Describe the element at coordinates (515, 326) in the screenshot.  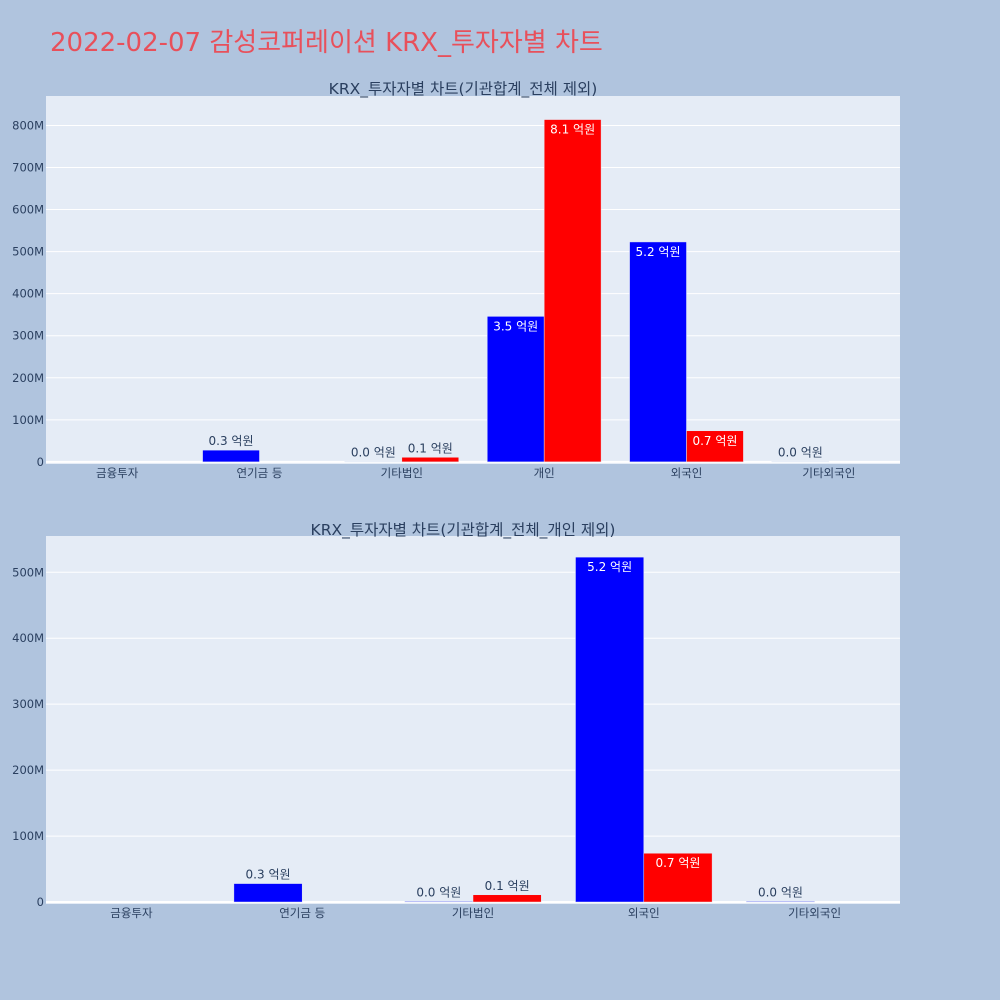
I see `data-label: 3.5 억원` at that location.